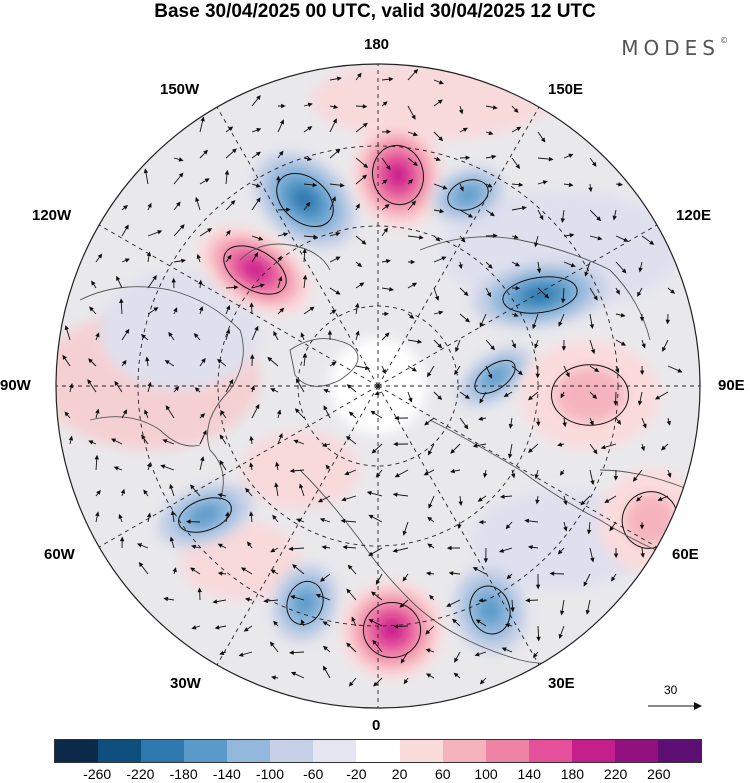 This screenshot has height=783, width=750. I want to click on colorbar, so click(378, 751).